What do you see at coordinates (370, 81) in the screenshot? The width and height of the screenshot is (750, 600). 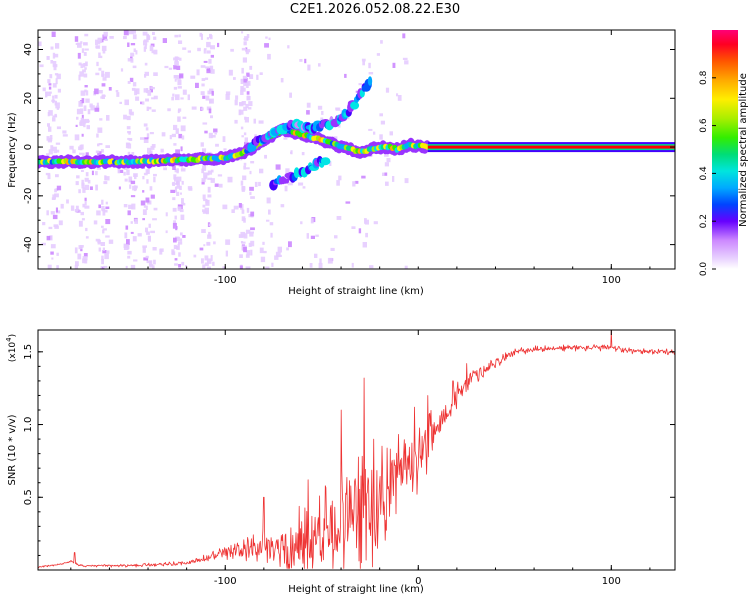 I see `spectrogram-branch-cell` at bounding box center [370, 81].